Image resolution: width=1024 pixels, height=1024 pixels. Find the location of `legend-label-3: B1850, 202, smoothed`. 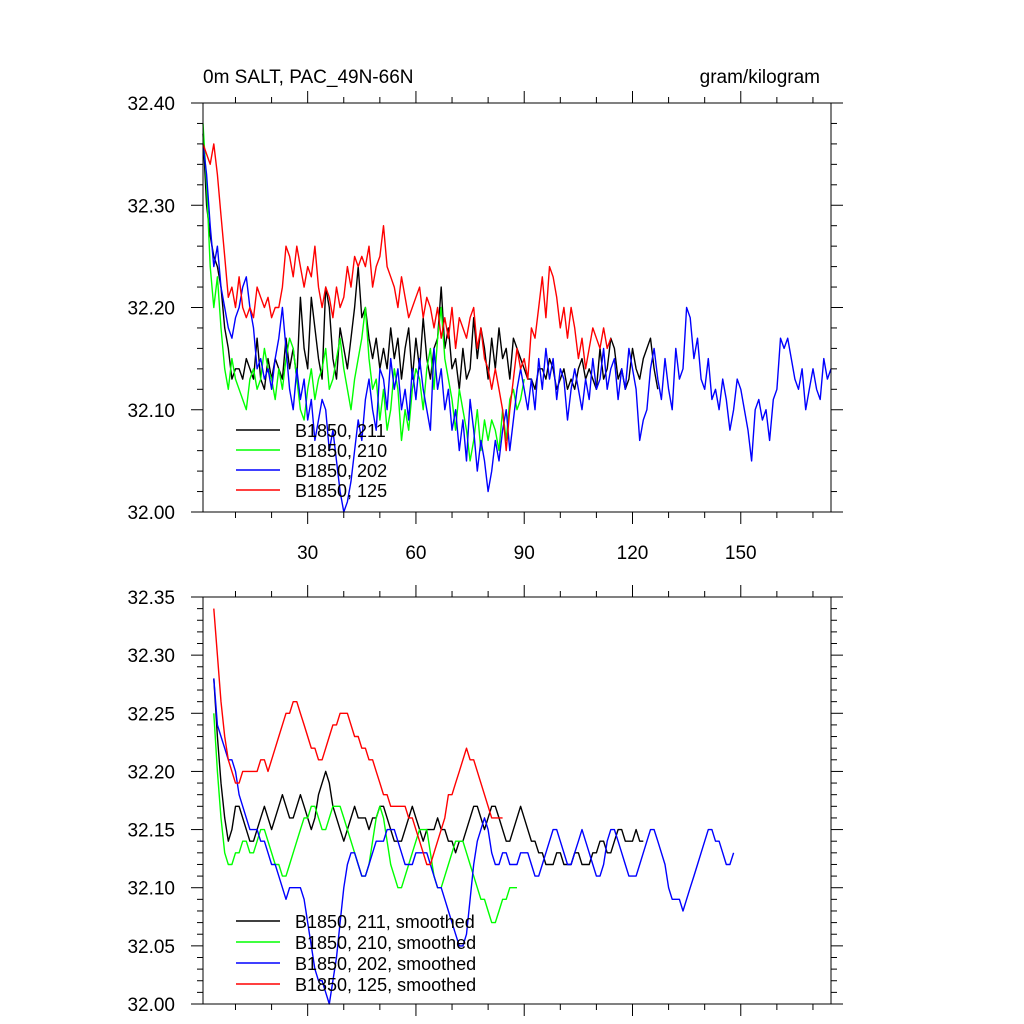

legend-label-3: B1850, 202, smoothed is located at coordinates (385, 964).